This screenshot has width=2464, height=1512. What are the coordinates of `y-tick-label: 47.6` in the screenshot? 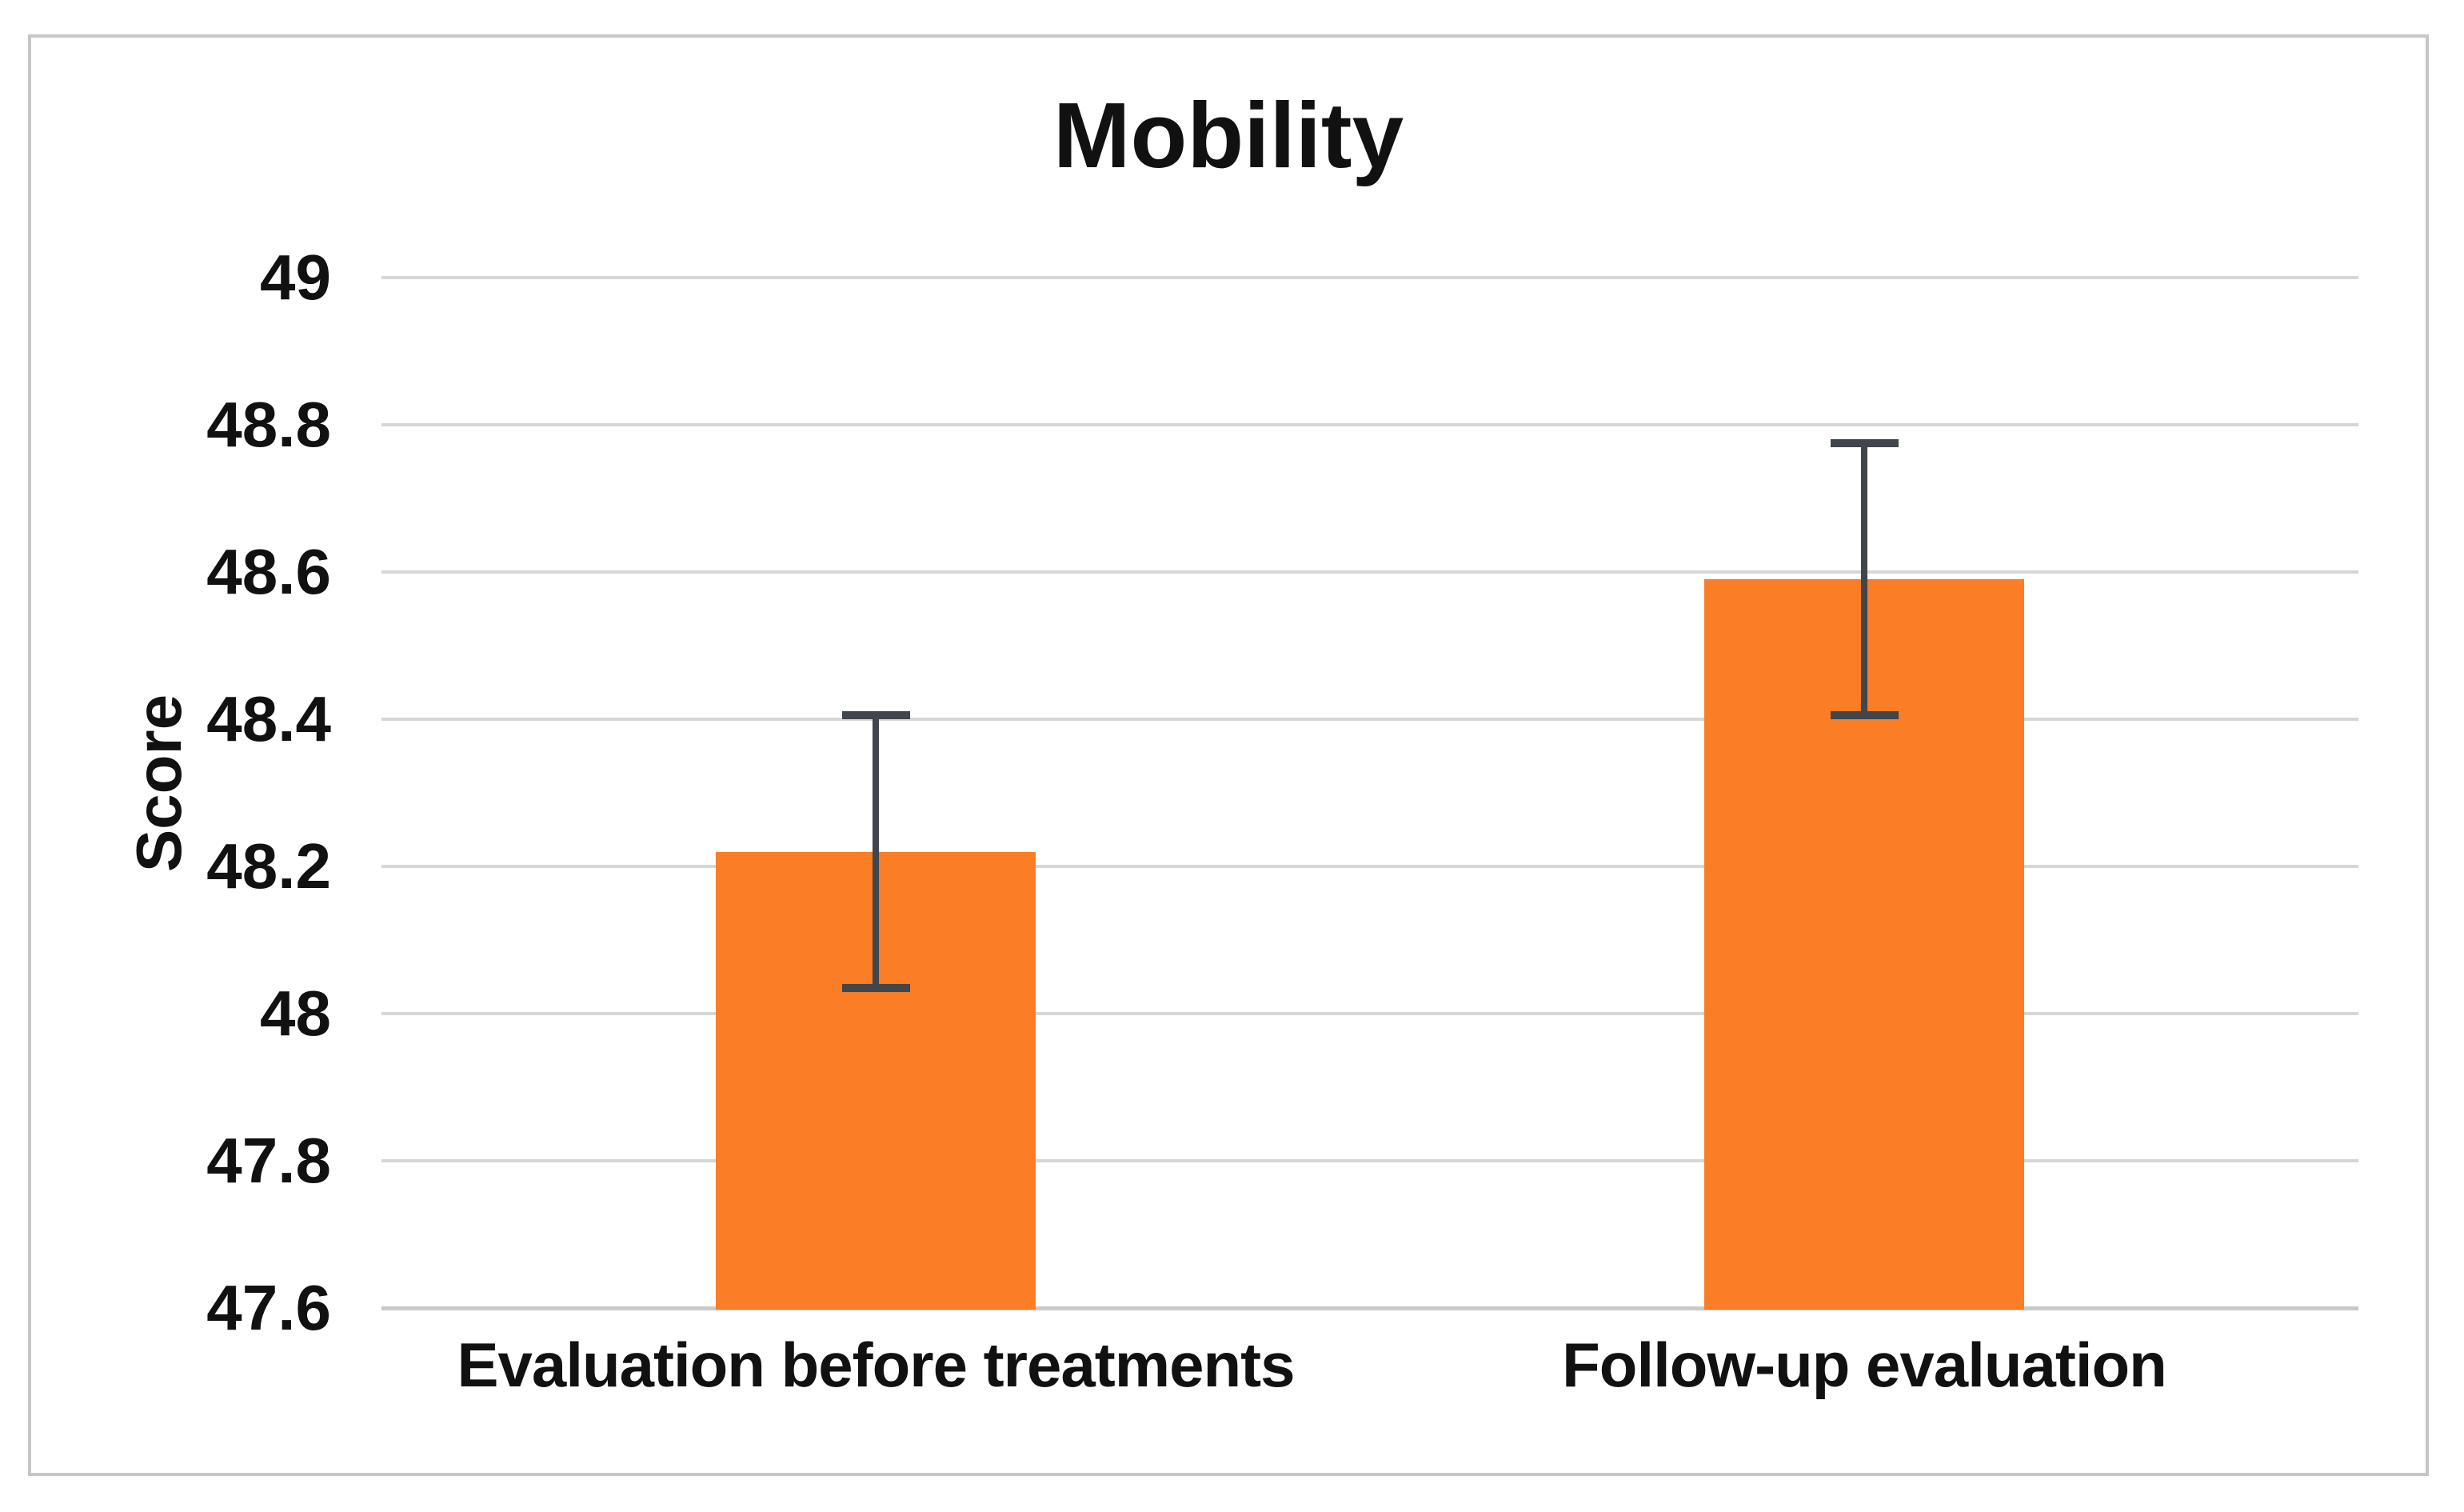 It's located at (268, 1307).